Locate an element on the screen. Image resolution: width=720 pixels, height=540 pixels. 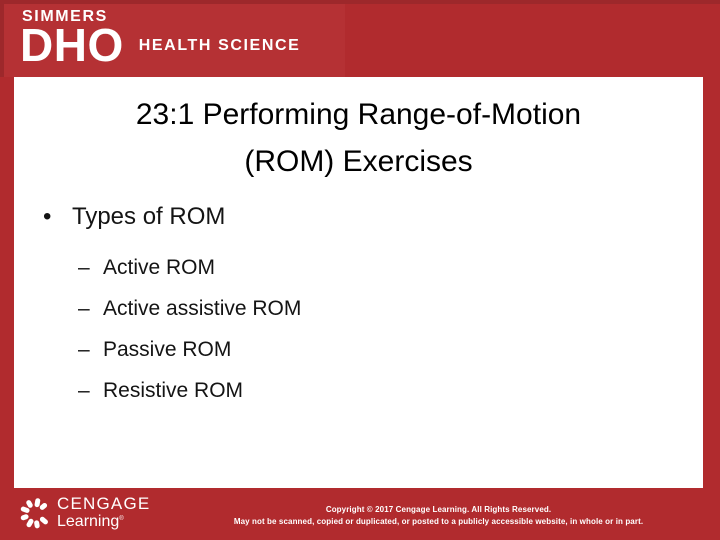
sub-bullet-label: Resistive ROM is located at coordinates (173, 390).